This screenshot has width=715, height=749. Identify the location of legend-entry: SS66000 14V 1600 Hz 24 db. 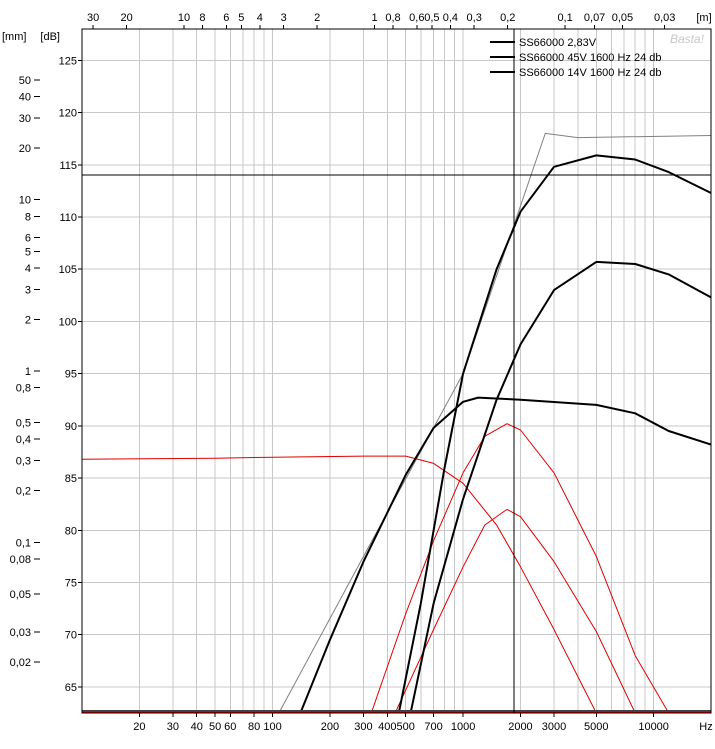
(590, 73).